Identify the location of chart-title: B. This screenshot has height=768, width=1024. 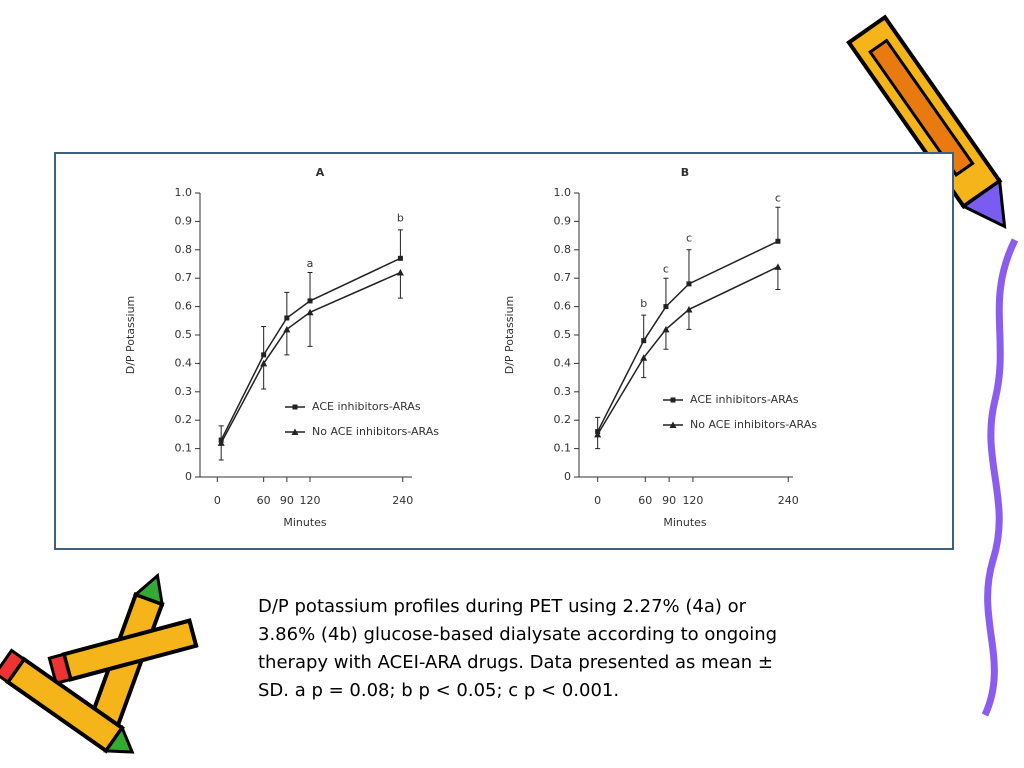
(685, 172).